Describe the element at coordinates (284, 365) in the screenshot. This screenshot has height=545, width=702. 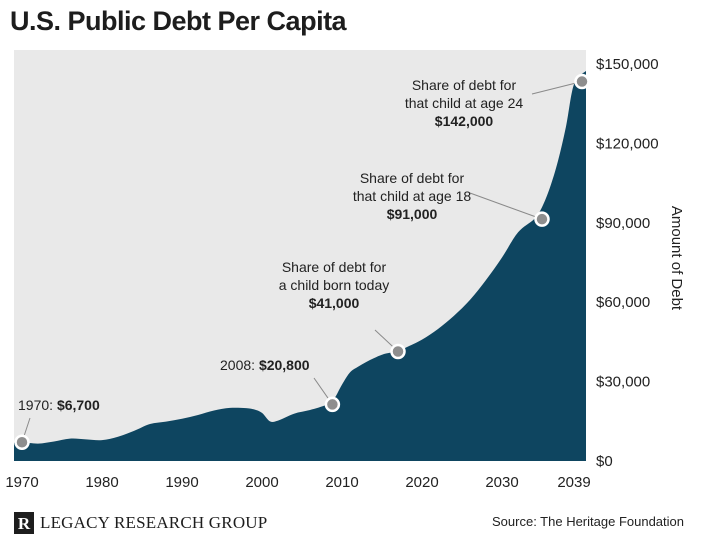
I see `callout-value: $20,800` at that location.